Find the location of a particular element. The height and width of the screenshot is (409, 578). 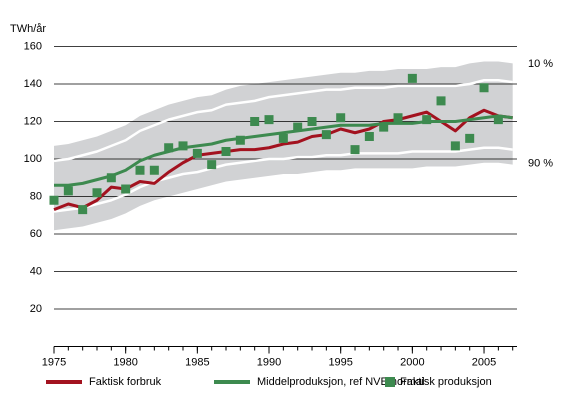

percentile-label: 10 % is located at coordinates (540, 64).